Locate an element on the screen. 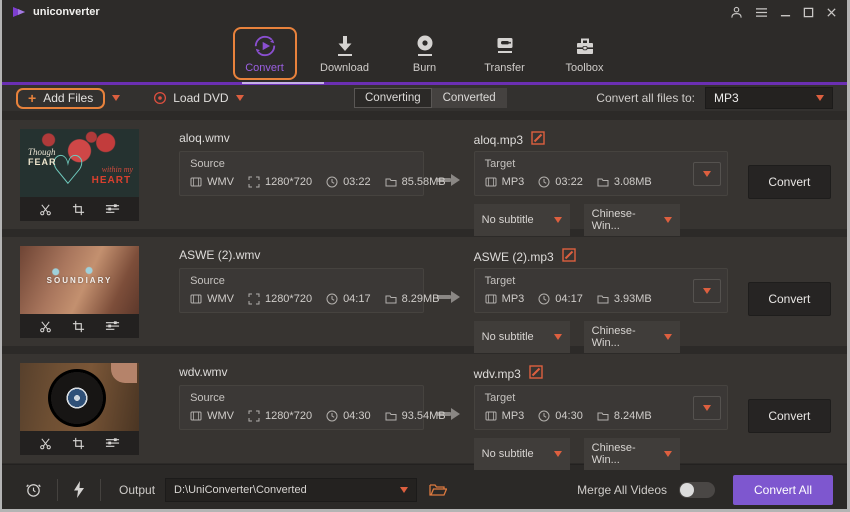 The image size is (850, 512). hand-art is located at coordinates (124, 373).